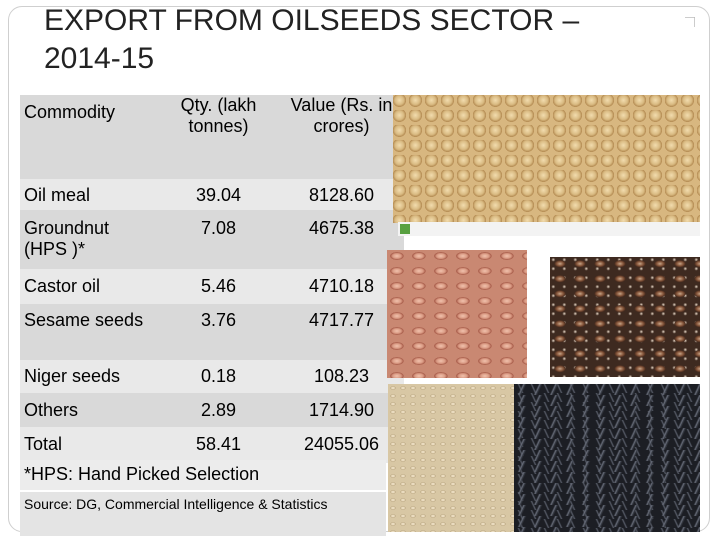 The height and width of the screenshot is (540, 720). Describe the element at coordinates (546, 159) in the screenshot. I see `soybean-seeds-image` at that location.